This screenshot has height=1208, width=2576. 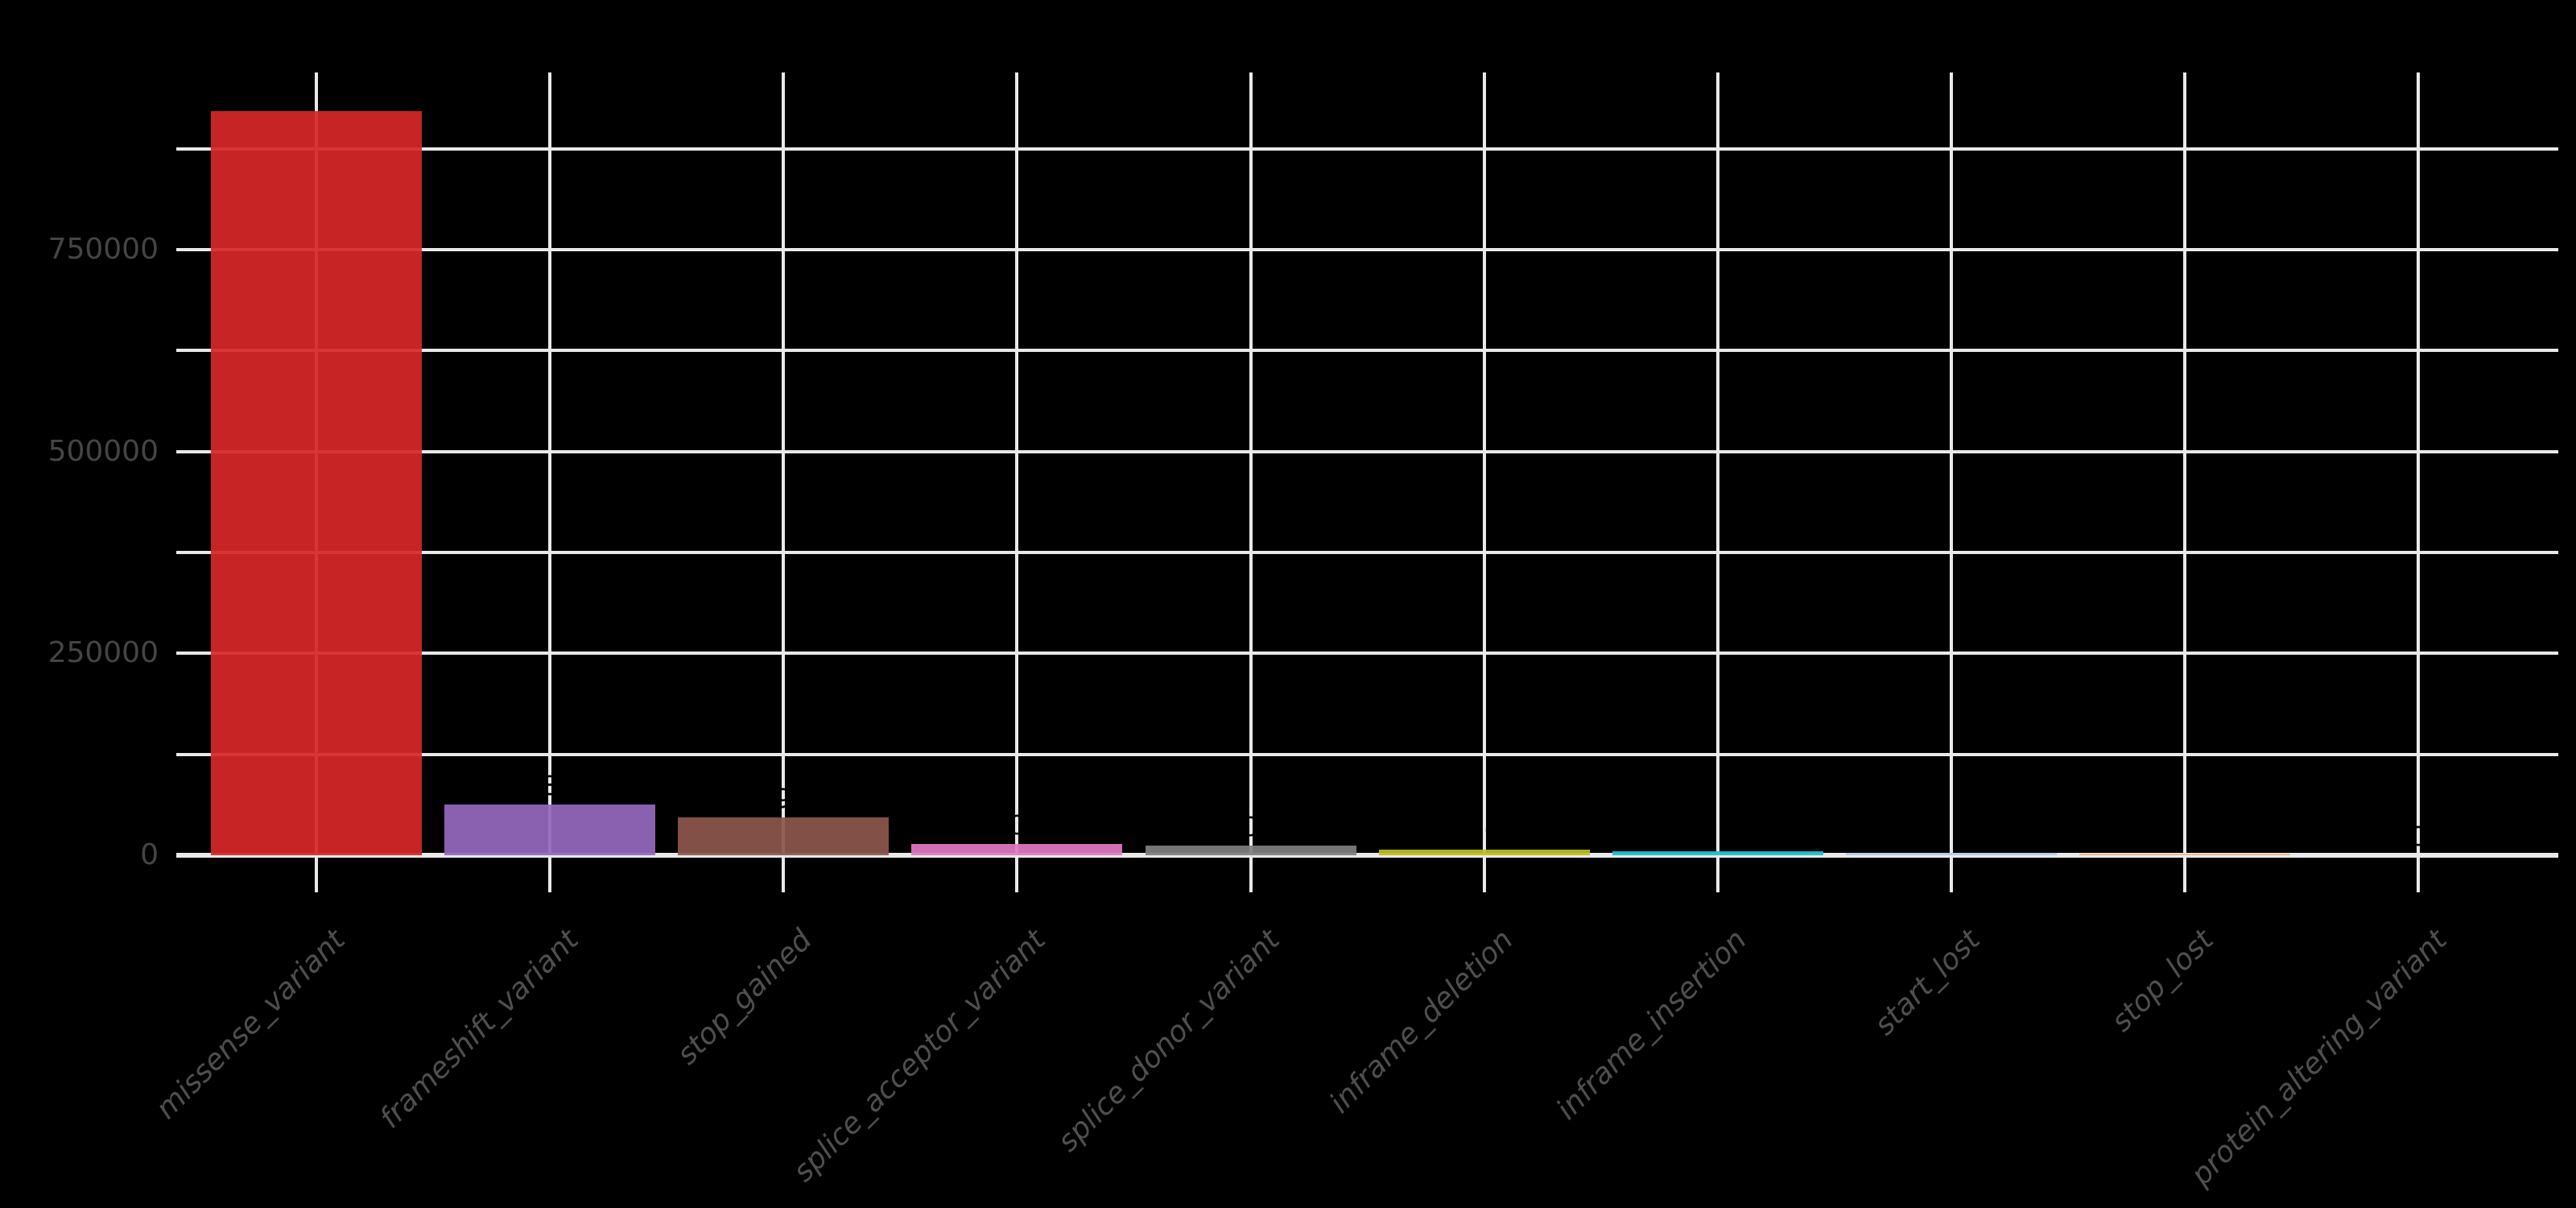 I want to click on bar-value-label: 922000, so click(x=316, y=92).